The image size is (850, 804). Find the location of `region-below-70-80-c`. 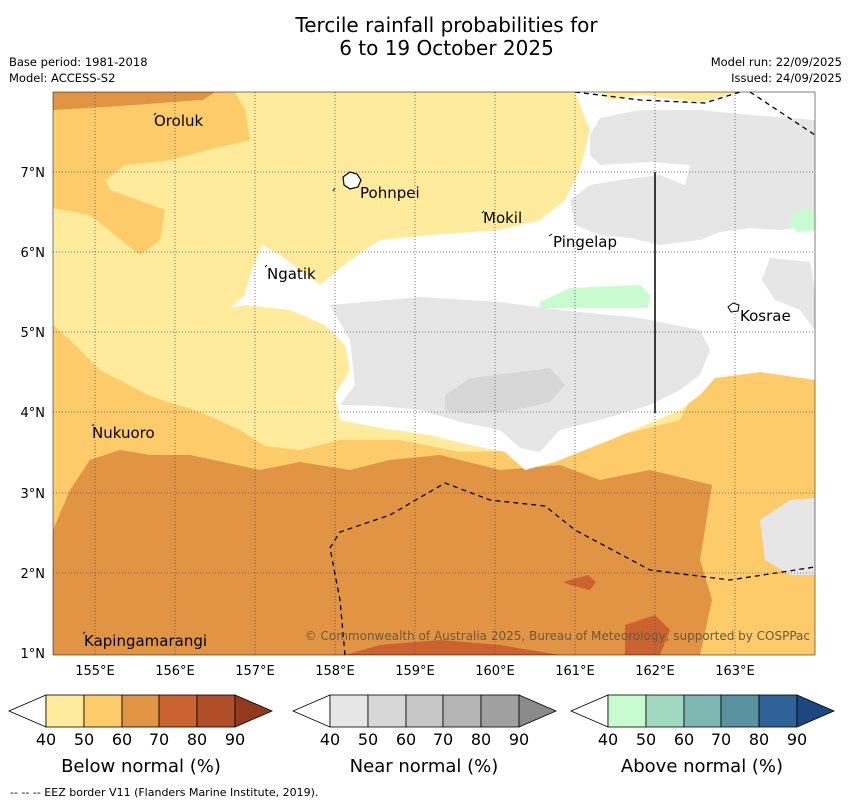

region-below-70-80-c is located at coordinates (452, 647).